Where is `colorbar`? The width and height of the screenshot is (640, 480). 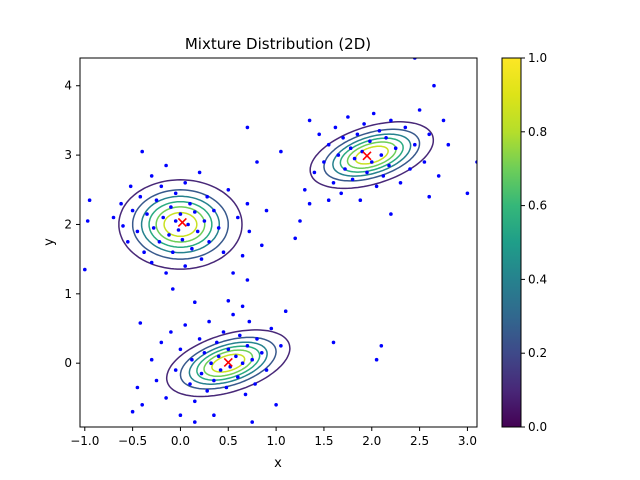 colorbar is located at coordinates (511, 242).